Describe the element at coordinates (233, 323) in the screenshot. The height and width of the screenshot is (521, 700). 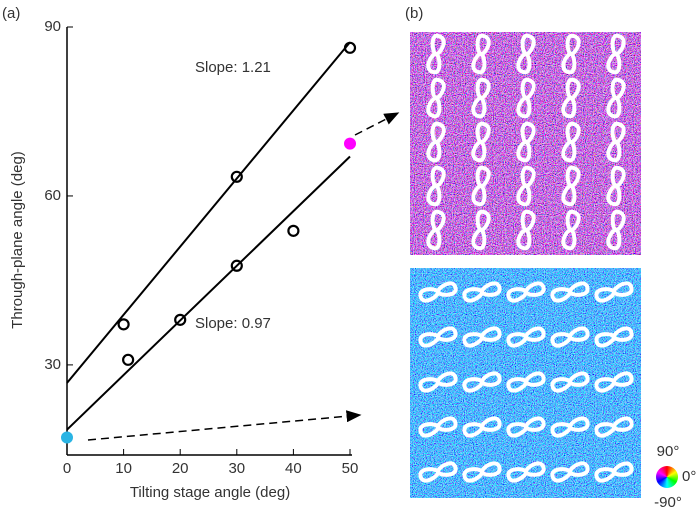
I see `annotation: Slope: 0.97` at that location.